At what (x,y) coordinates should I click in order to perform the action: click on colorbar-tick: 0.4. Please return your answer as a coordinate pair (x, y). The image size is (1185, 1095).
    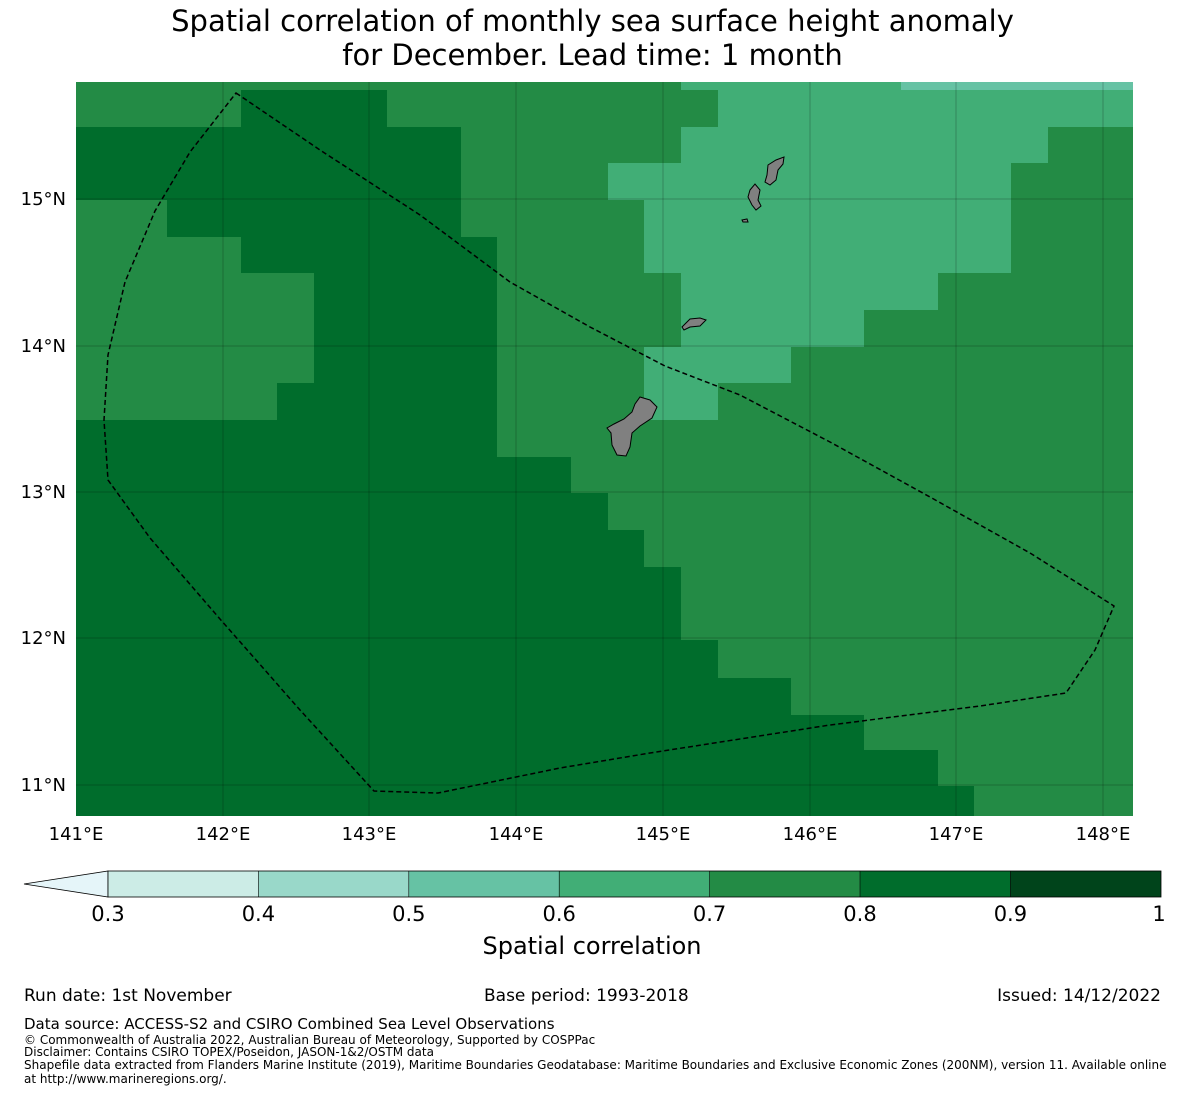
    Looking at the image, I should click on (258, 914).